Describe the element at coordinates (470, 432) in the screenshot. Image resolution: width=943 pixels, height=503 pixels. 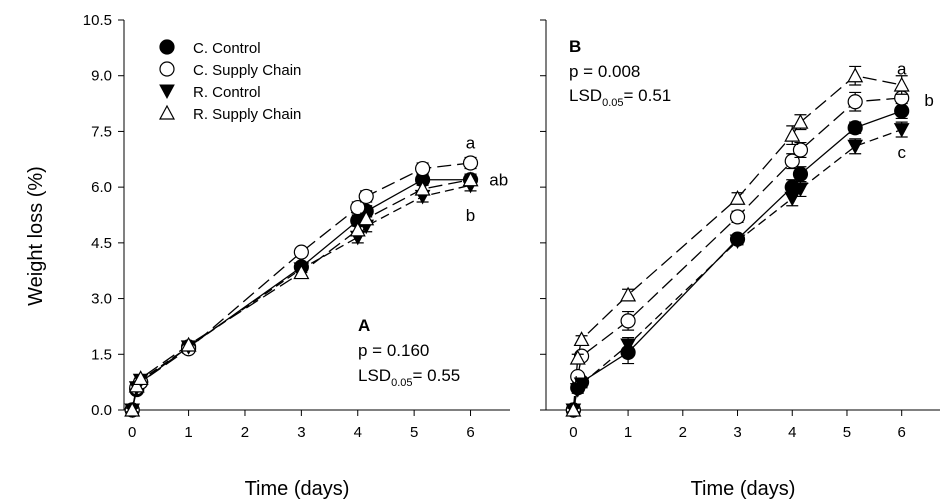
I see `panel-a-x-tick-label: 6` at that location.